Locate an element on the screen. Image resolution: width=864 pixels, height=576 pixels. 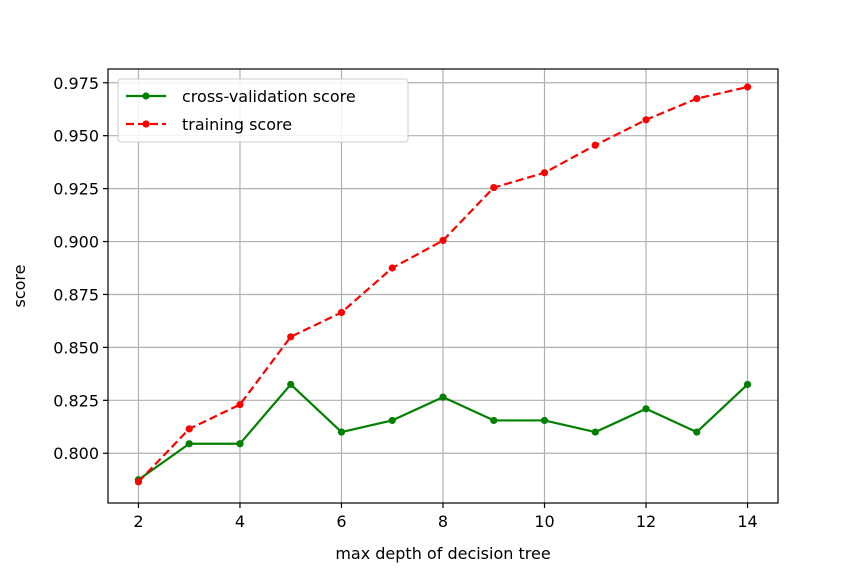
x-tick-label: 10 is located at coordinates (544, 521).